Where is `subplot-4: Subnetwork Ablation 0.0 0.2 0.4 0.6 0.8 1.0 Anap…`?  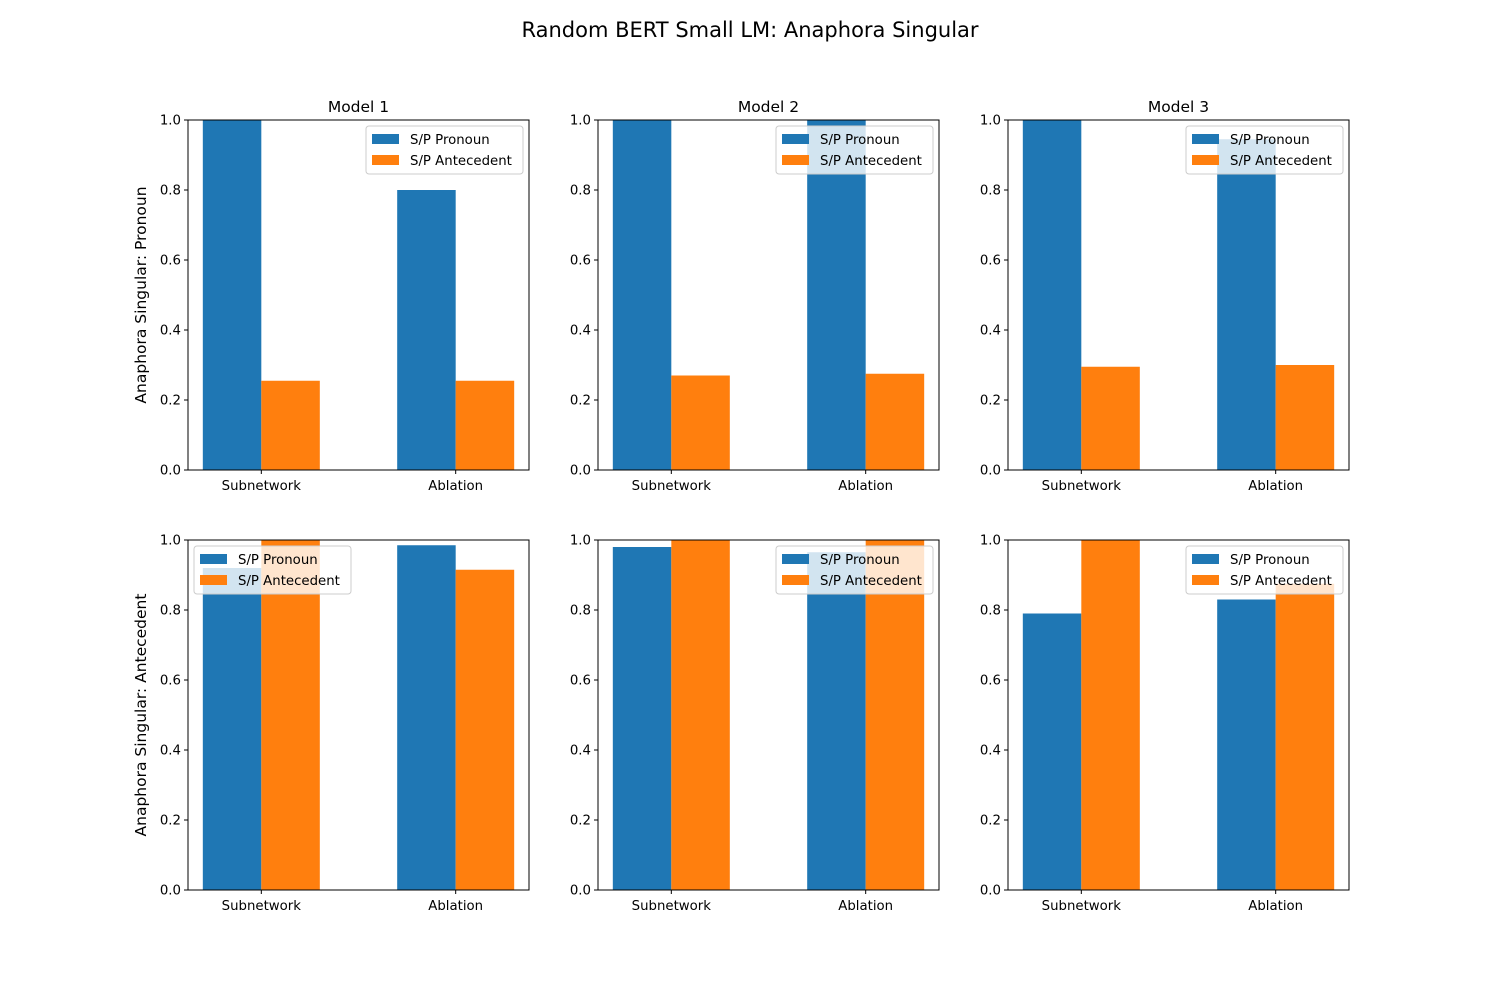 subplot-4: Subnetwork Ablation 0.0 0.2 0.4 0.6 0.8 1.0 Anap… is located at coordinates (331, 724).